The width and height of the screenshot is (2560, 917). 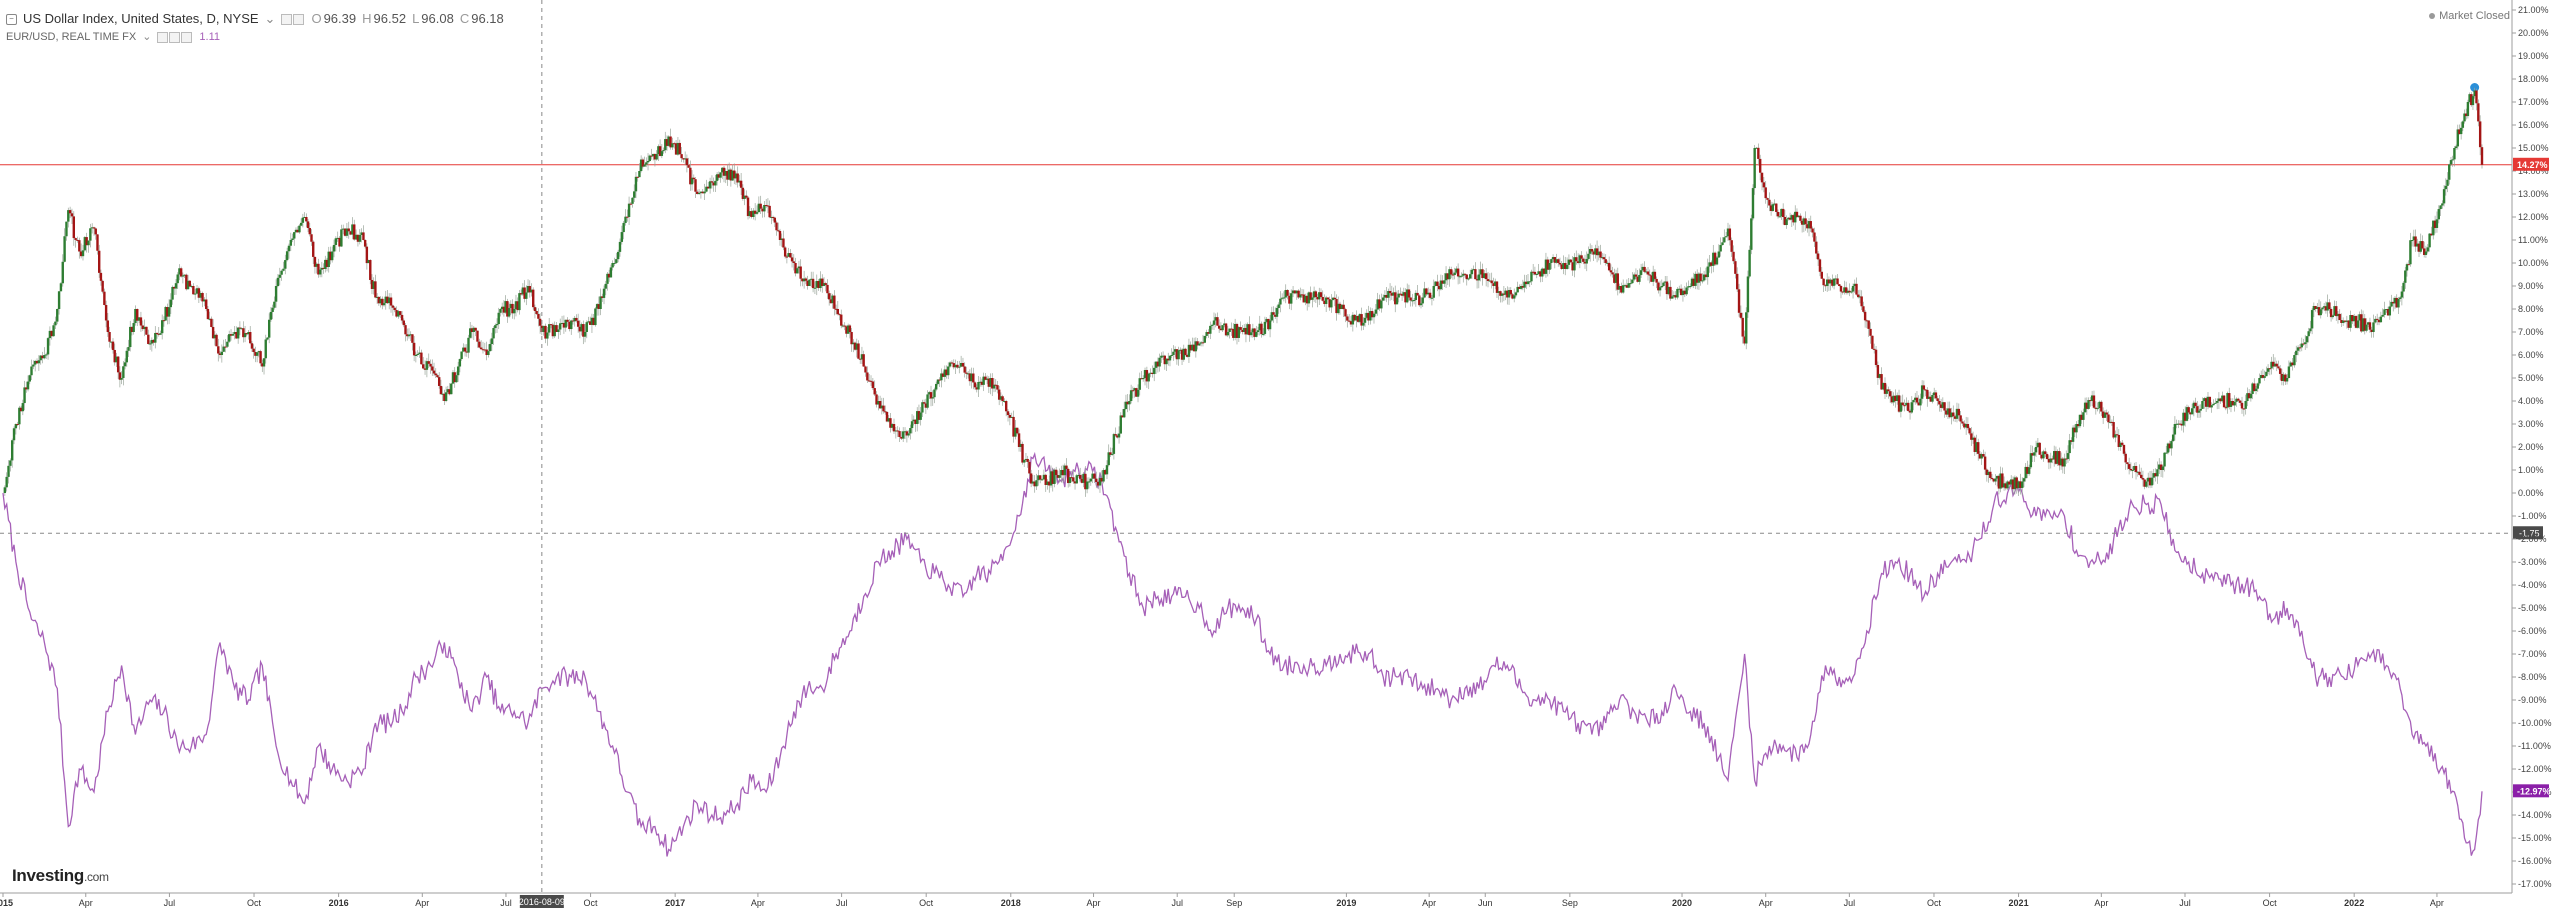 What do you see at coordinates (11, 19) in the screenshot?
I see `collapse-icon: −` at bounding box center [11, 19].